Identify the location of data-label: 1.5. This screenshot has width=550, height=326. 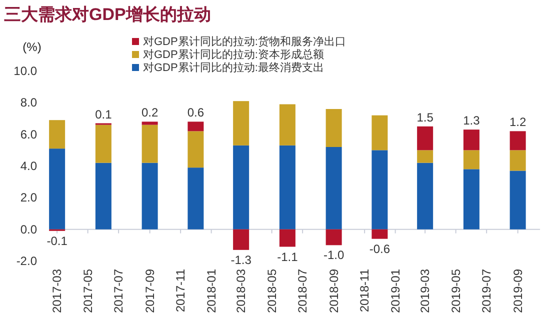
(425, 117).